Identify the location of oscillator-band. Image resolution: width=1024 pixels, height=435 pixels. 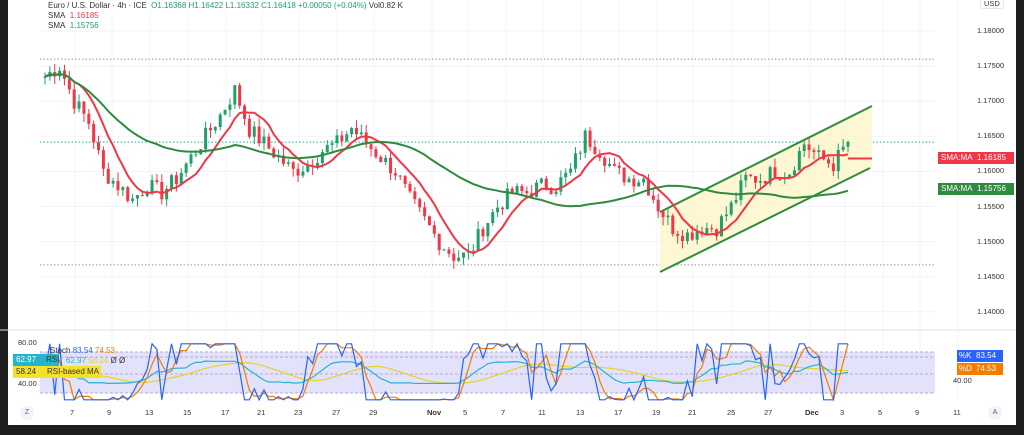
(487, 372).